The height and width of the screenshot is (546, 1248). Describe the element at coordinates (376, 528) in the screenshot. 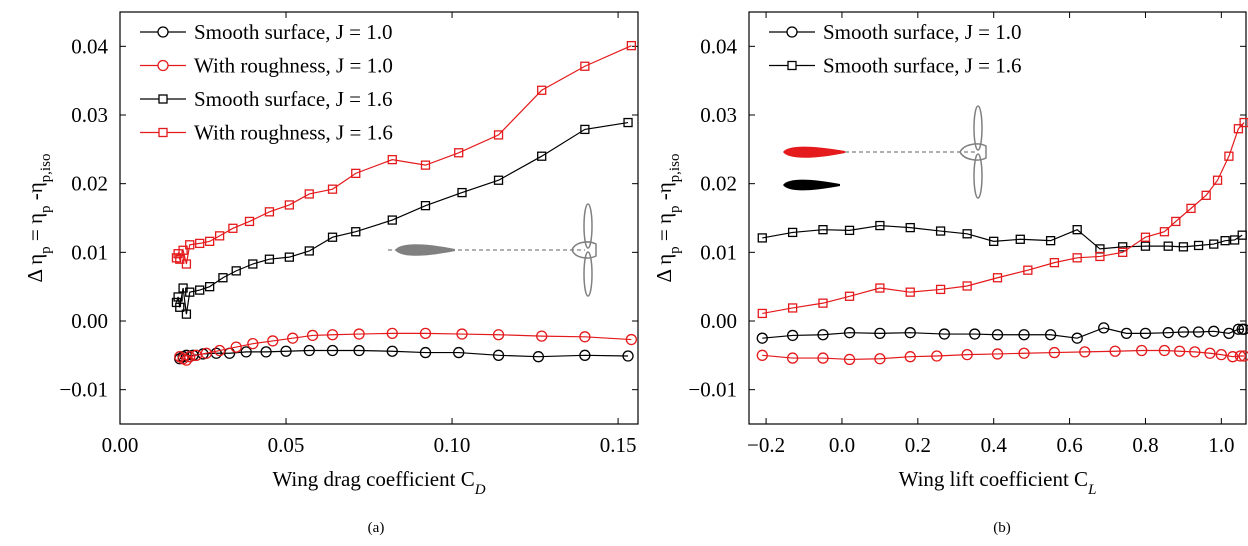

I see `caption: (a)` at that location.